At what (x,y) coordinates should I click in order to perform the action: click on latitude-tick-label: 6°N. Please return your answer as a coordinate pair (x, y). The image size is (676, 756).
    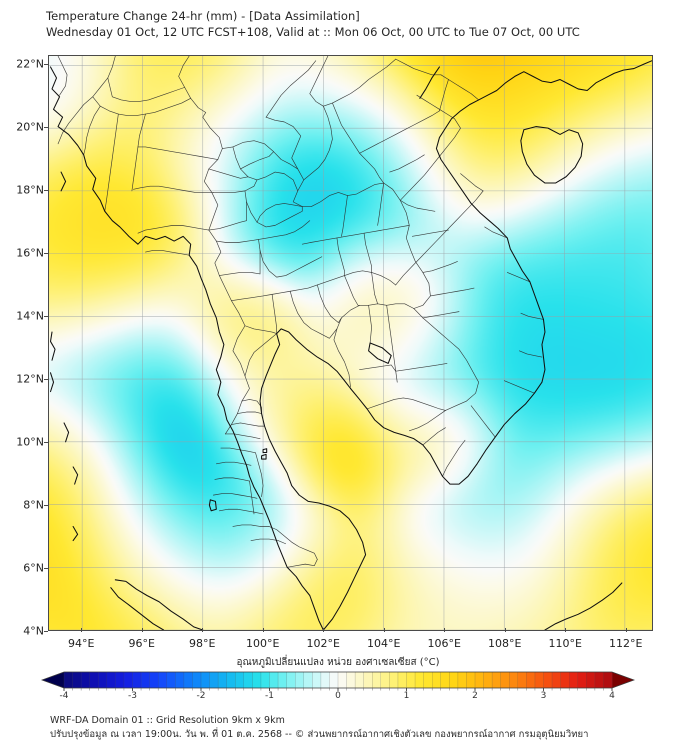
    Looking at the image, I should click on (33, 568).